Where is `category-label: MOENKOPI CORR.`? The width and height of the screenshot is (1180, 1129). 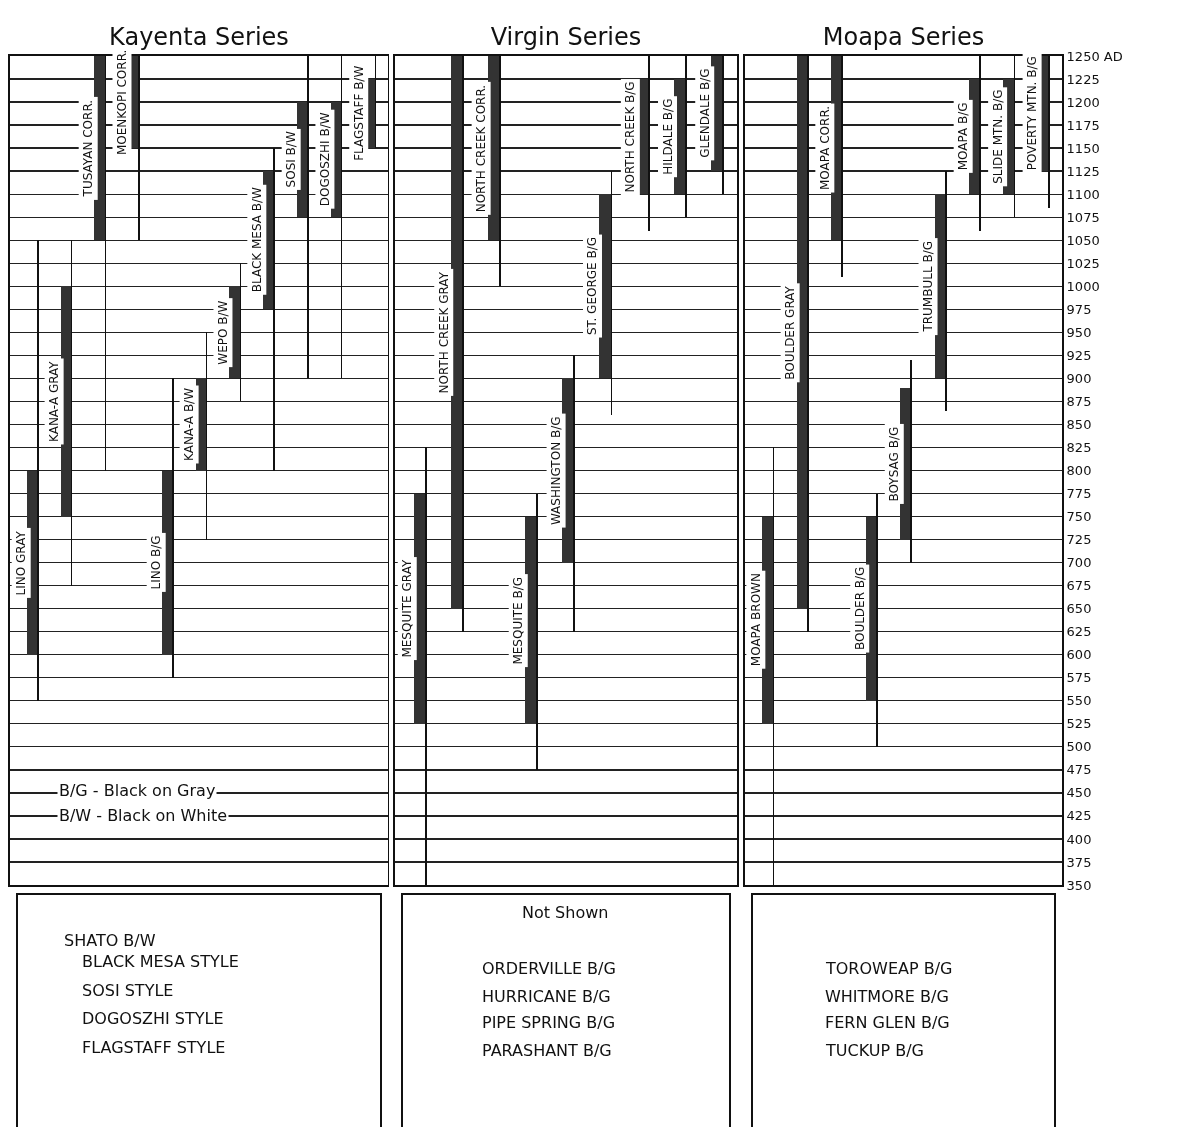
category-label: MOENKOPI CORR. is located at coordinates (121, 102).